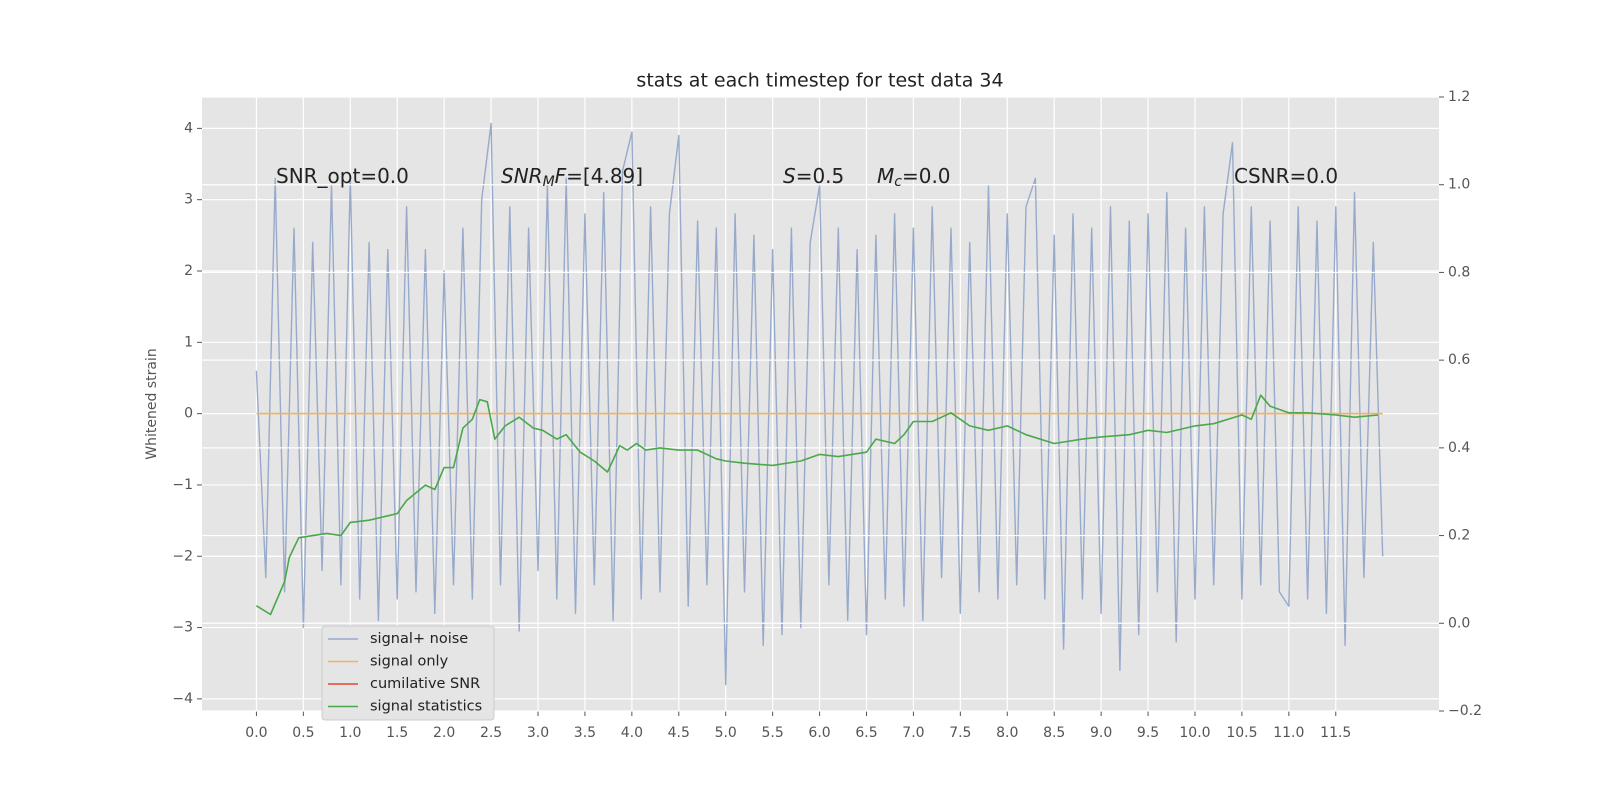 This screenshot has height=800, width=1600. I want to click on annotation-part: SNR, so click(522, 176).